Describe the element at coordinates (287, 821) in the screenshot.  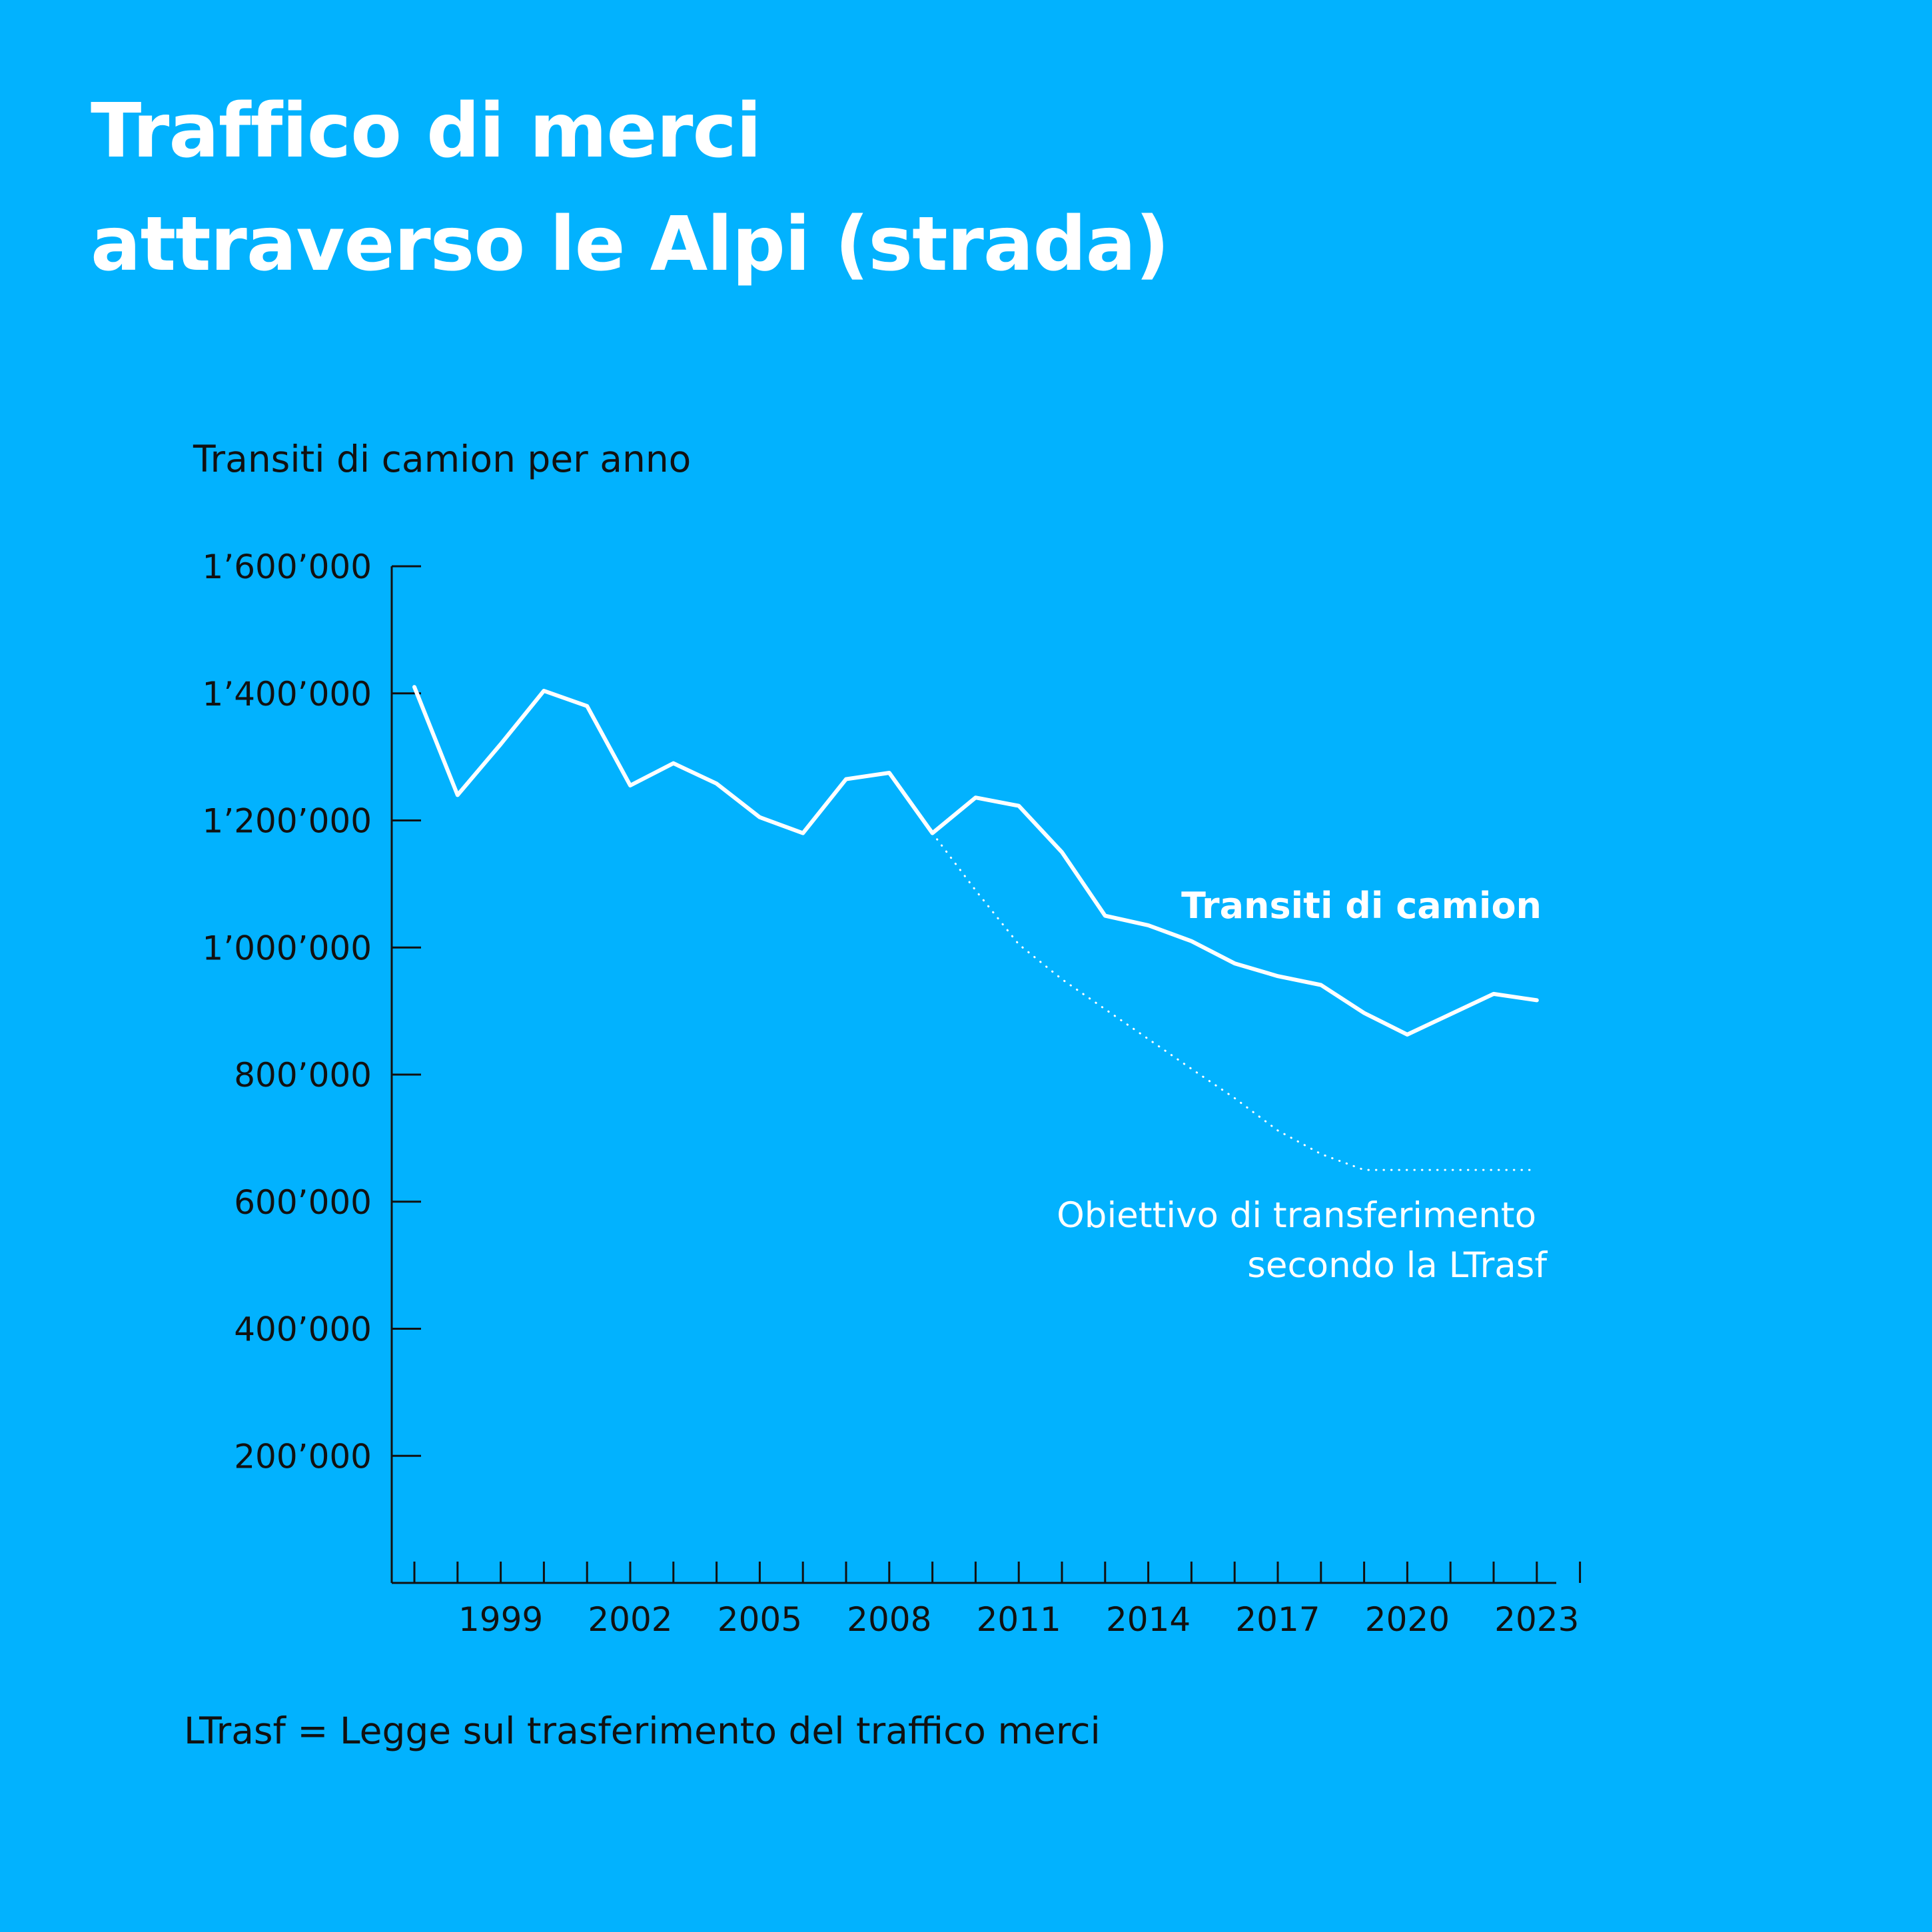
I see `y-tick-label: 1’200’000` at that location.